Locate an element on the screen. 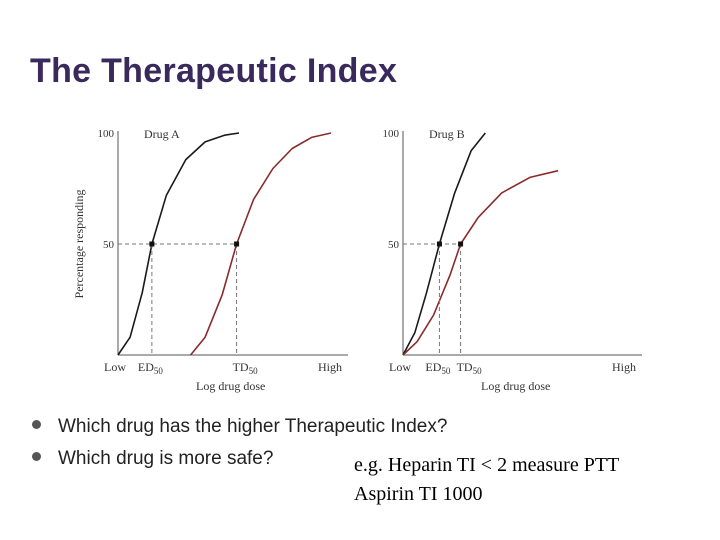  note-line-aspirin: Aspirin TI 1000 is located at coordinates (418, 494).